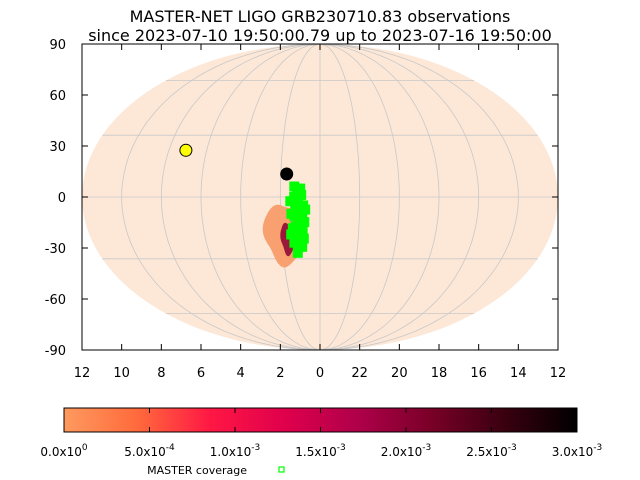  I want to click on y-tick-label: 90, so click(57, 45).